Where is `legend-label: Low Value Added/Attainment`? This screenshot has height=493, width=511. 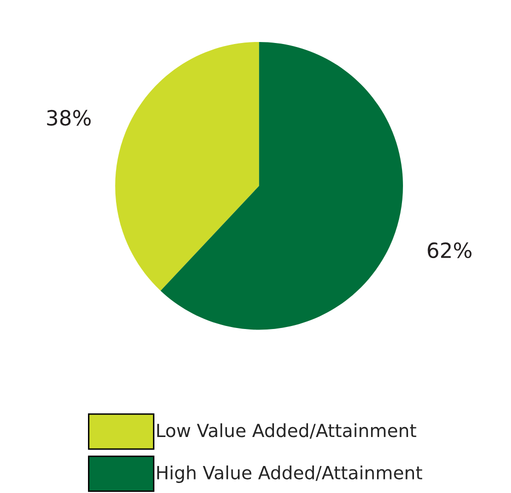 legend-label: Low Value Added/Attainment is located at coordinates (286, 431).